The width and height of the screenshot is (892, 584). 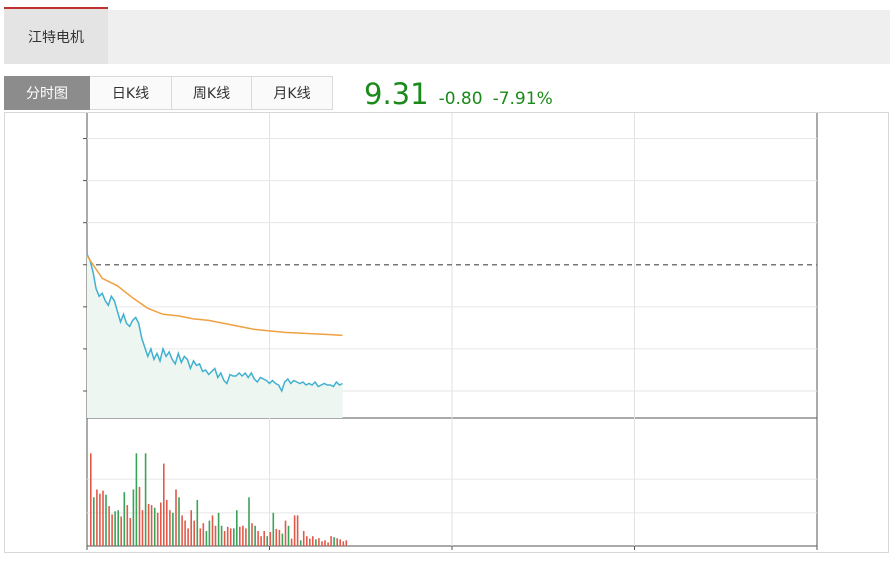 I want to click on tab-daily-k: 日K线, so click(x=131, y=93).